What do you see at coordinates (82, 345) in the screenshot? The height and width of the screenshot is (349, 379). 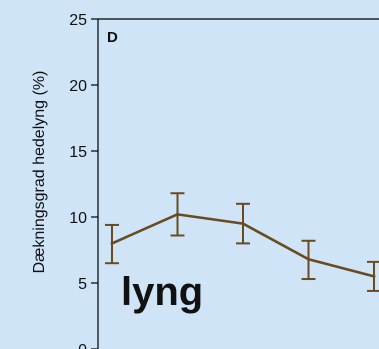 I see `y-tick-label: 0` at bounding box center [82, 345].